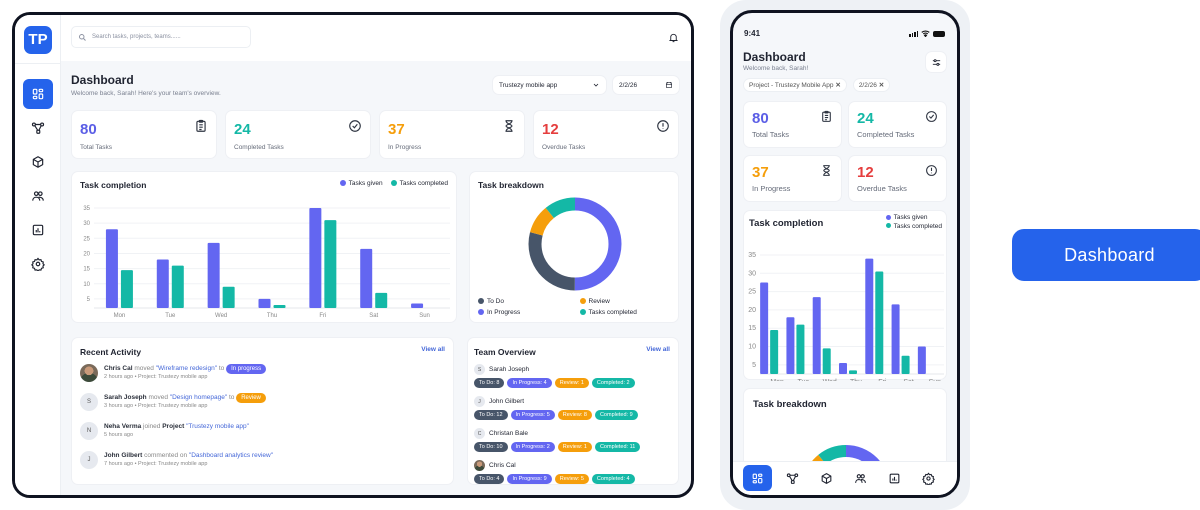  Describe the element at coordinates (575, 244) in the screenshot. I see `slice-to-do` at that location.